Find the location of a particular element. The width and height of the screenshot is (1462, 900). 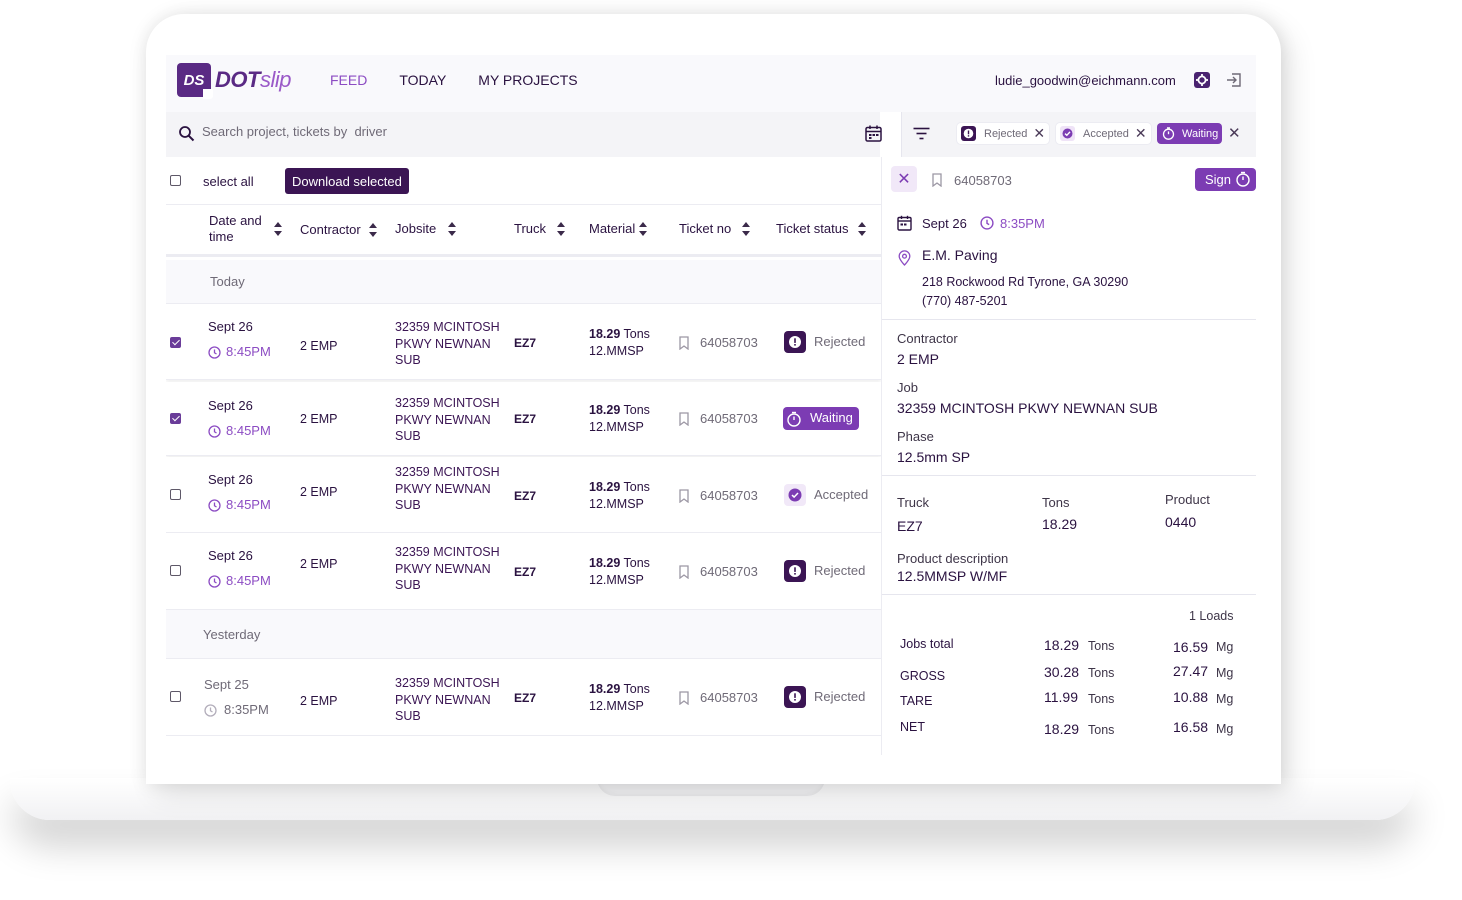

contractor-label: Contractor is located at coordinates (927, 338).